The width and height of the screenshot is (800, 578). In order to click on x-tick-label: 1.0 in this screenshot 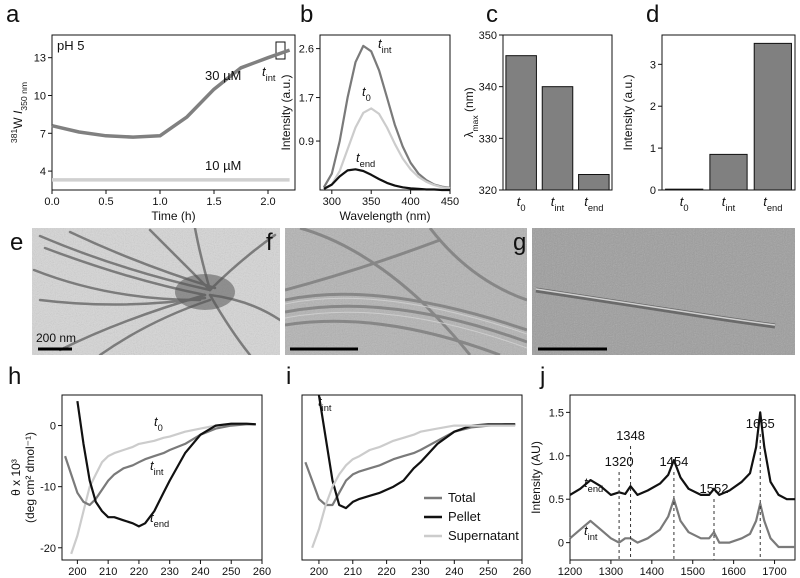, I will do `click(159, 202)`.